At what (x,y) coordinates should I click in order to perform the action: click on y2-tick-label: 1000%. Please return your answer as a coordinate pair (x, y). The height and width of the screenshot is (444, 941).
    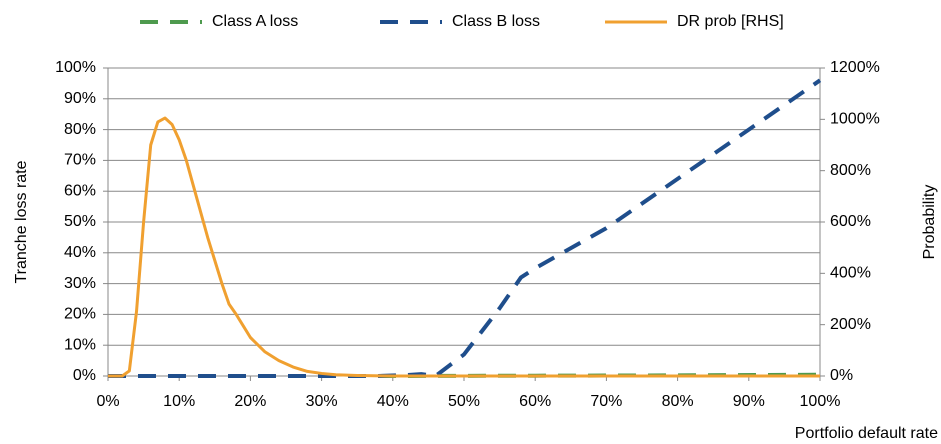
    Looking at the image, I should click on (855, 119).